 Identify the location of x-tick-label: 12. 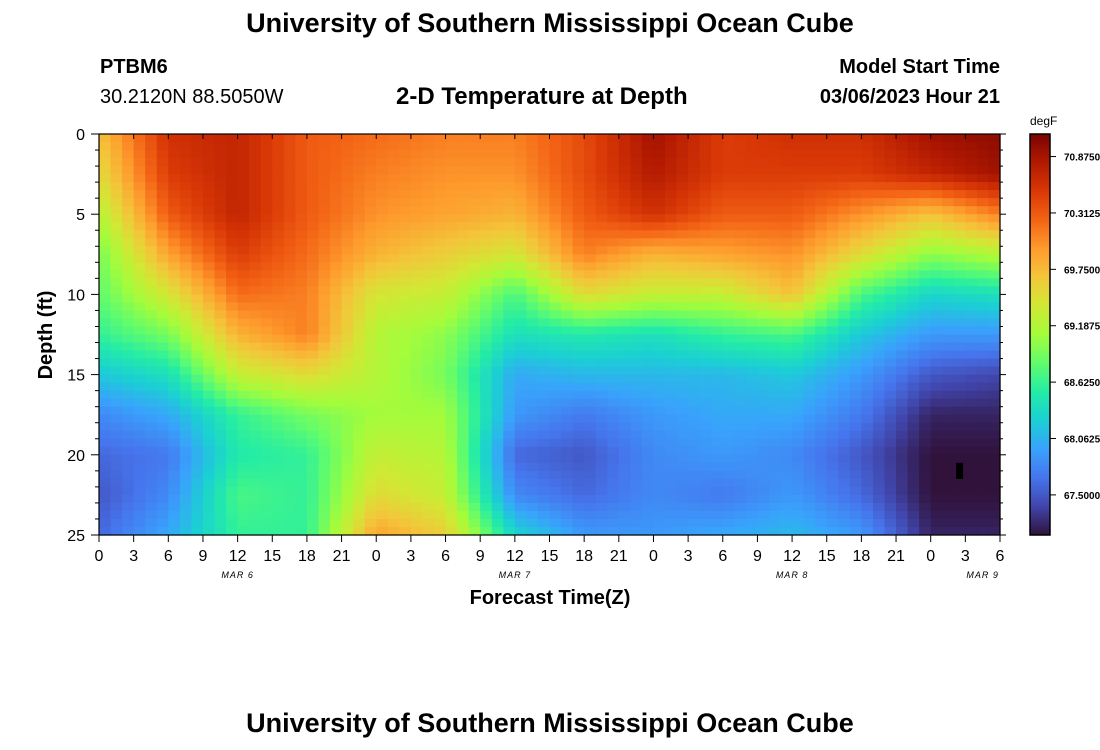
(792, 556).